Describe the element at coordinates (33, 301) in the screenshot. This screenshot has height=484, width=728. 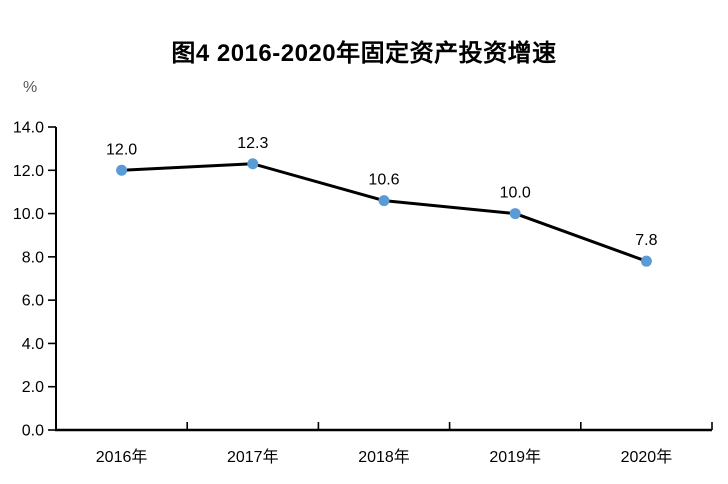
I see `y-axis-tick-label: 6.0` at that location.